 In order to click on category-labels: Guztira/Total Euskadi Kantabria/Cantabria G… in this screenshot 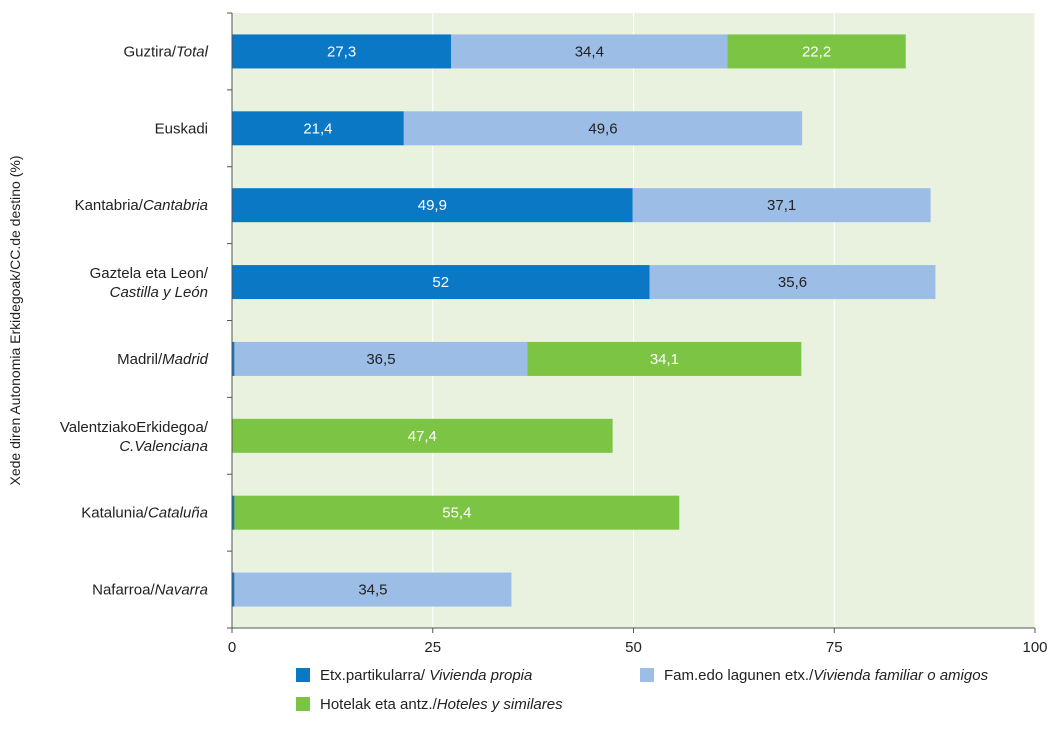, I will do `click(134, 320)`.